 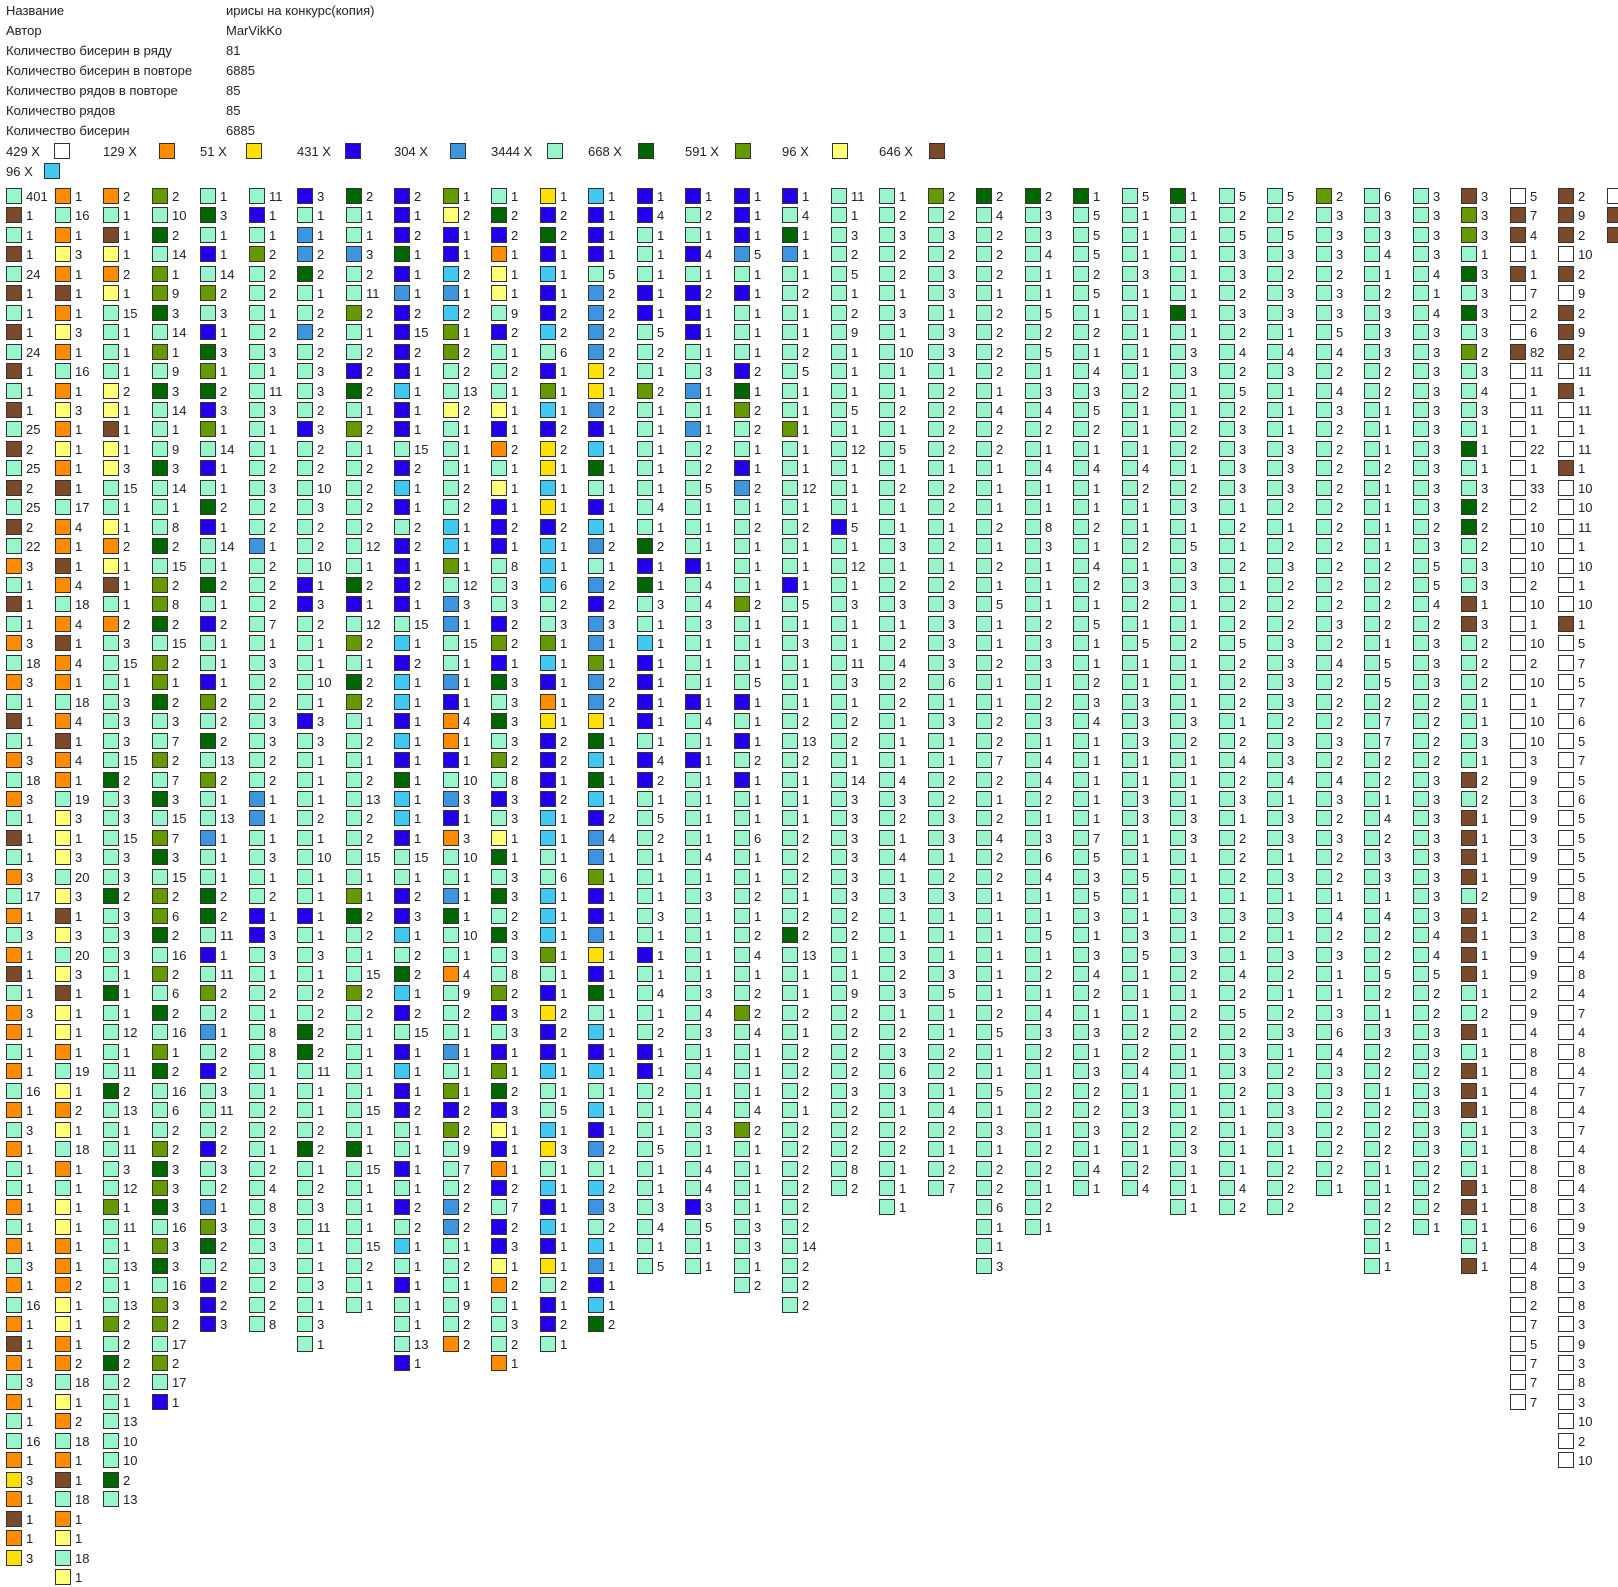 I want to click on pattern-cell: 15, so click(x=363, y=974).